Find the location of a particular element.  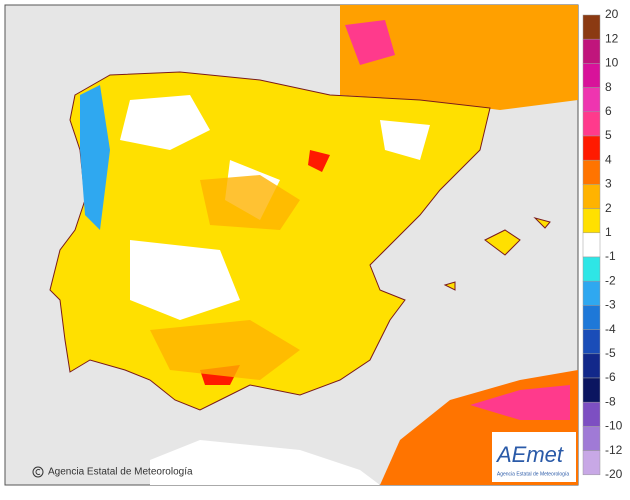

copyright-icon is located at coordinates (38, 472).